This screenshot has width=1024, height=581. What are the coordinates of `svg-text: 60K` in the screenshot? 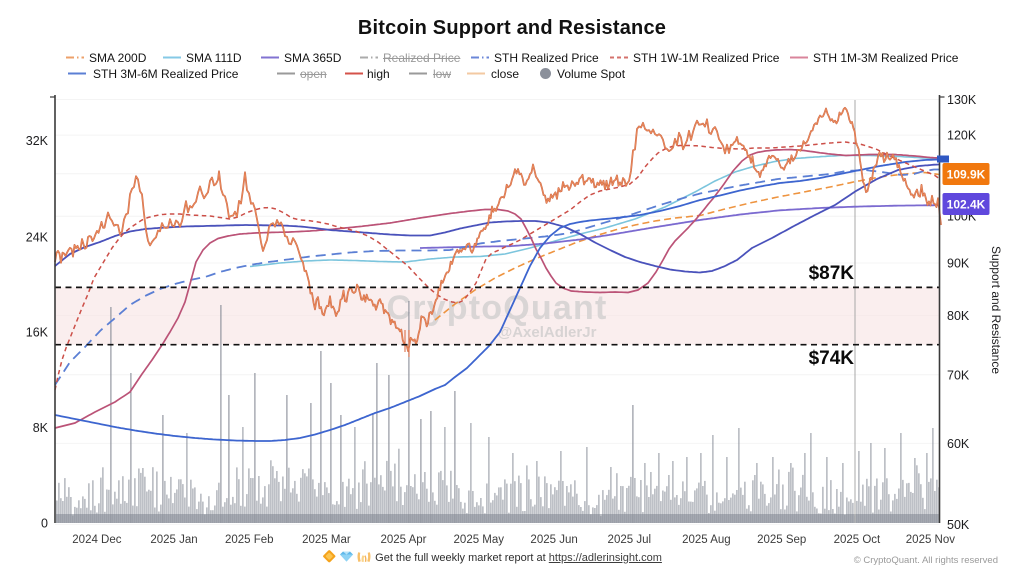 It's located at (958, 444).